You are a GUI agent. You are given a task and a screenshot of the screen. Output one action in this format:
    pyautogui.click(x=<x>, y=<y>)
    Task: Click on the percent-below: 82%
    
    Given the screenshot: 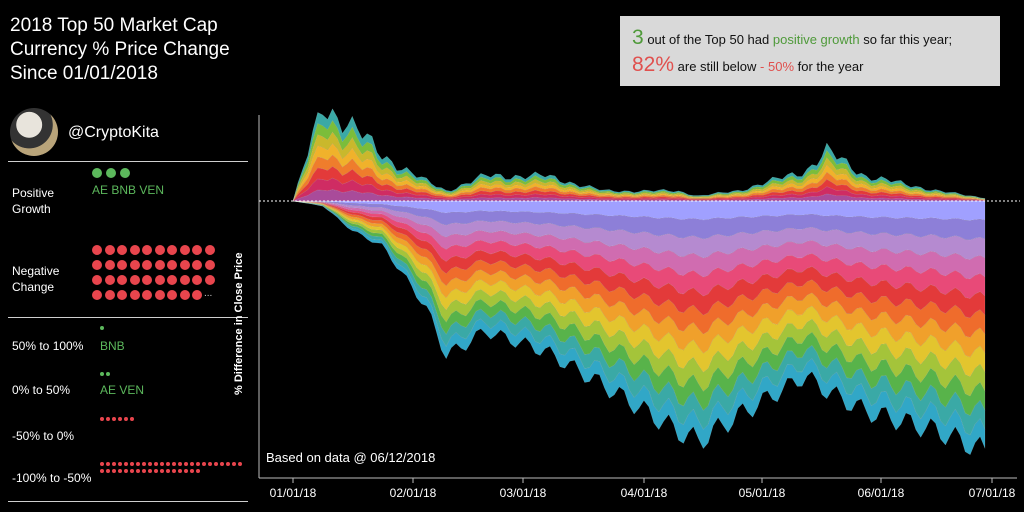 What is the action you would take?
    pyautogui.click(x=653, y=64)
    